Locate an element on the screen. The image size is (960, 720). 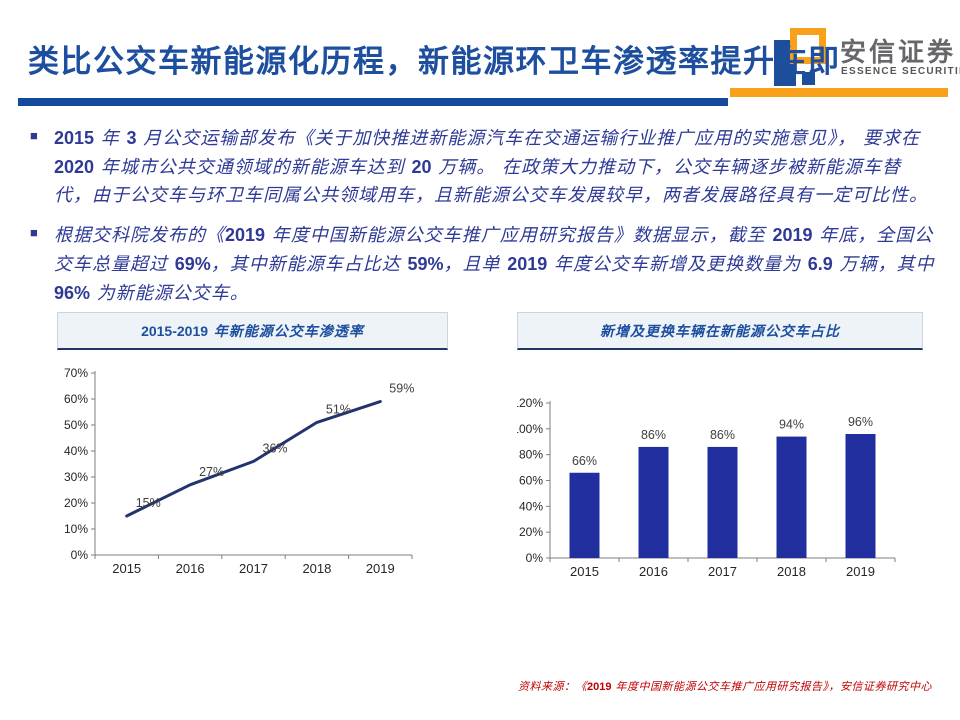
svg-text: 80% is located at coordinates (531, 455).